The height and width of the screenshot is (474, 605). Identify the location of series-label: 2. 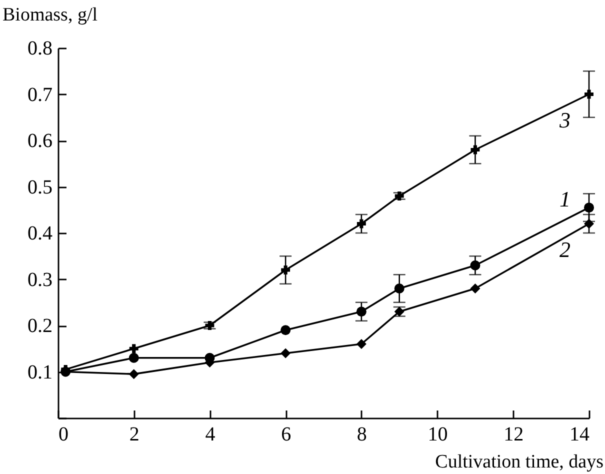
(565, 249).